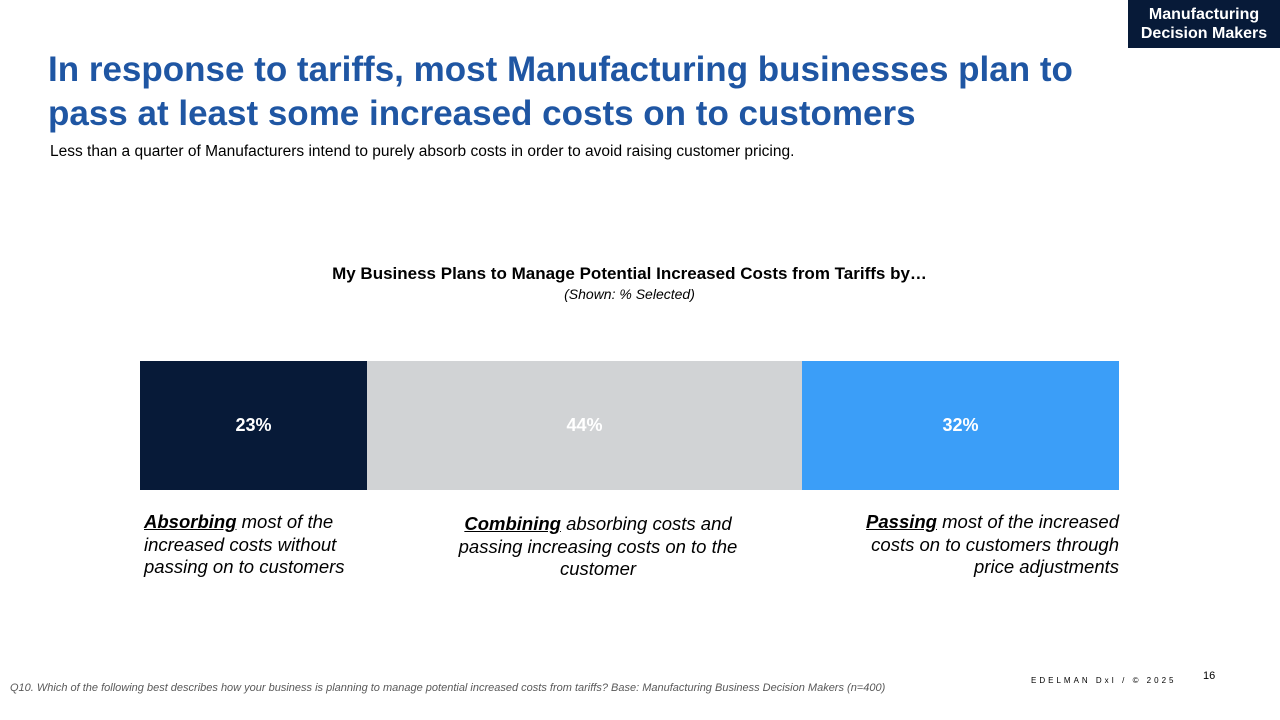  Describe the element at coordinates (1204, 24) in the screenshot. I see `audience-badge: Manufacturing Decision Makers` at that location.